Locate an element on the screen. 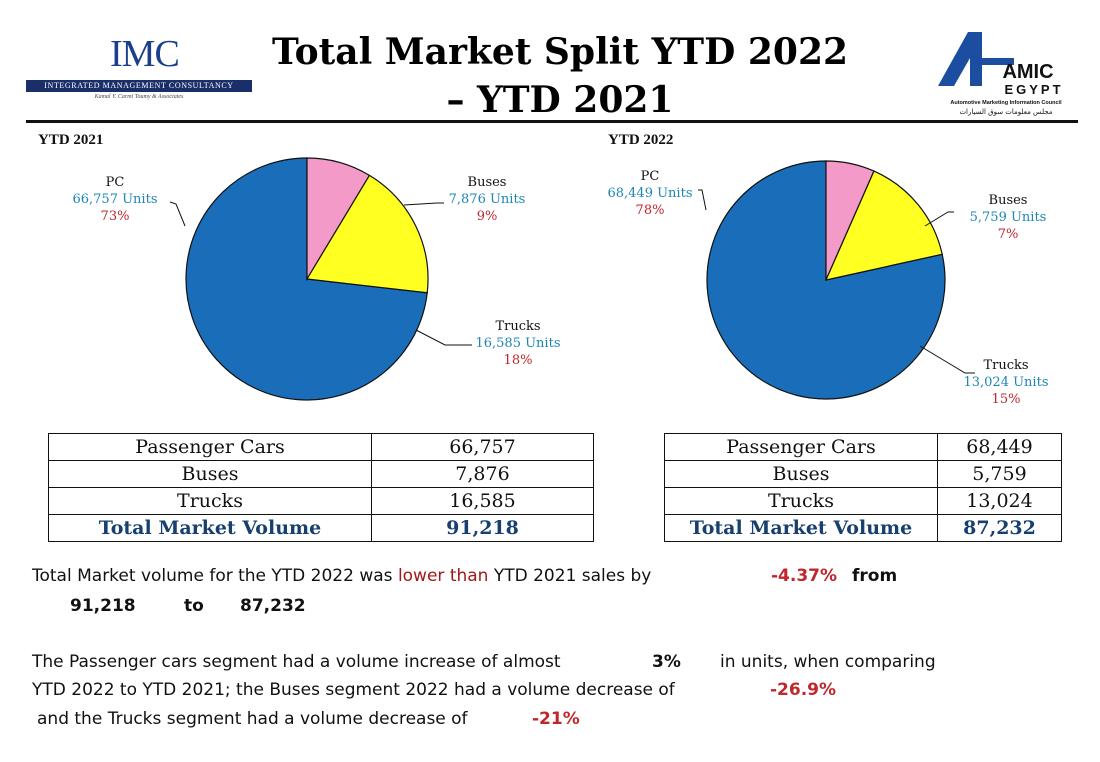  commentary-from: from is located at coordinates (875, 576).